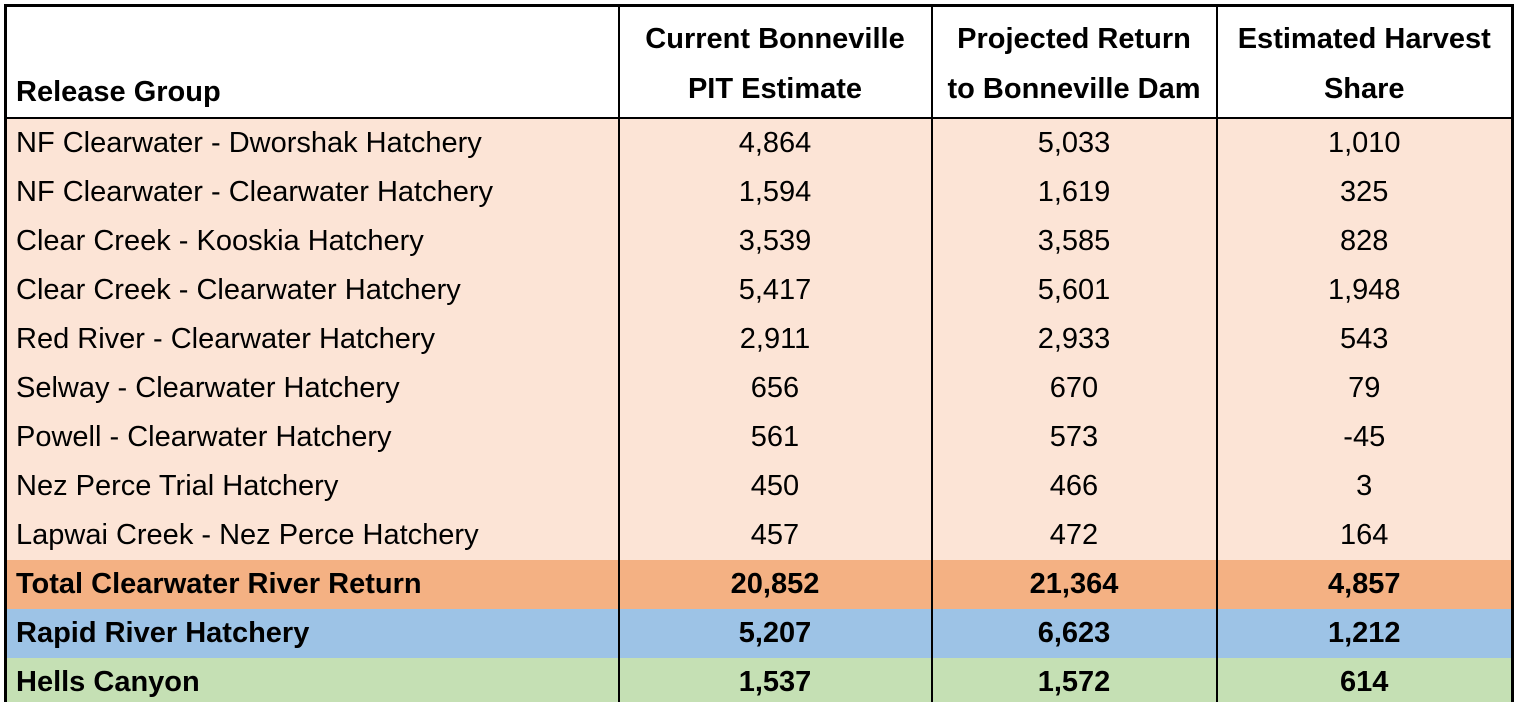 Image resolution: width=1524 pixels, height=702 pixels. Describe the element at coordinates (774, 388) in the screenshot. I see `pit-estimate-cell: 656` at that location.